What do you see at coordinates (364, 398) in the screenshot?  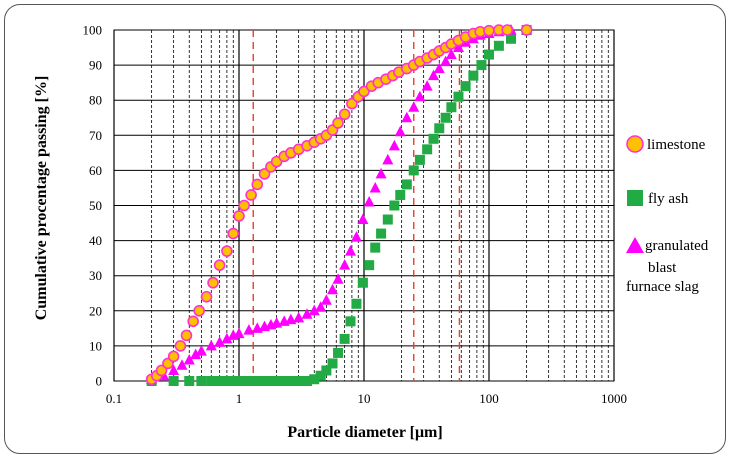 I see `x-tick-label: 10` at bounding box center [364, 398].